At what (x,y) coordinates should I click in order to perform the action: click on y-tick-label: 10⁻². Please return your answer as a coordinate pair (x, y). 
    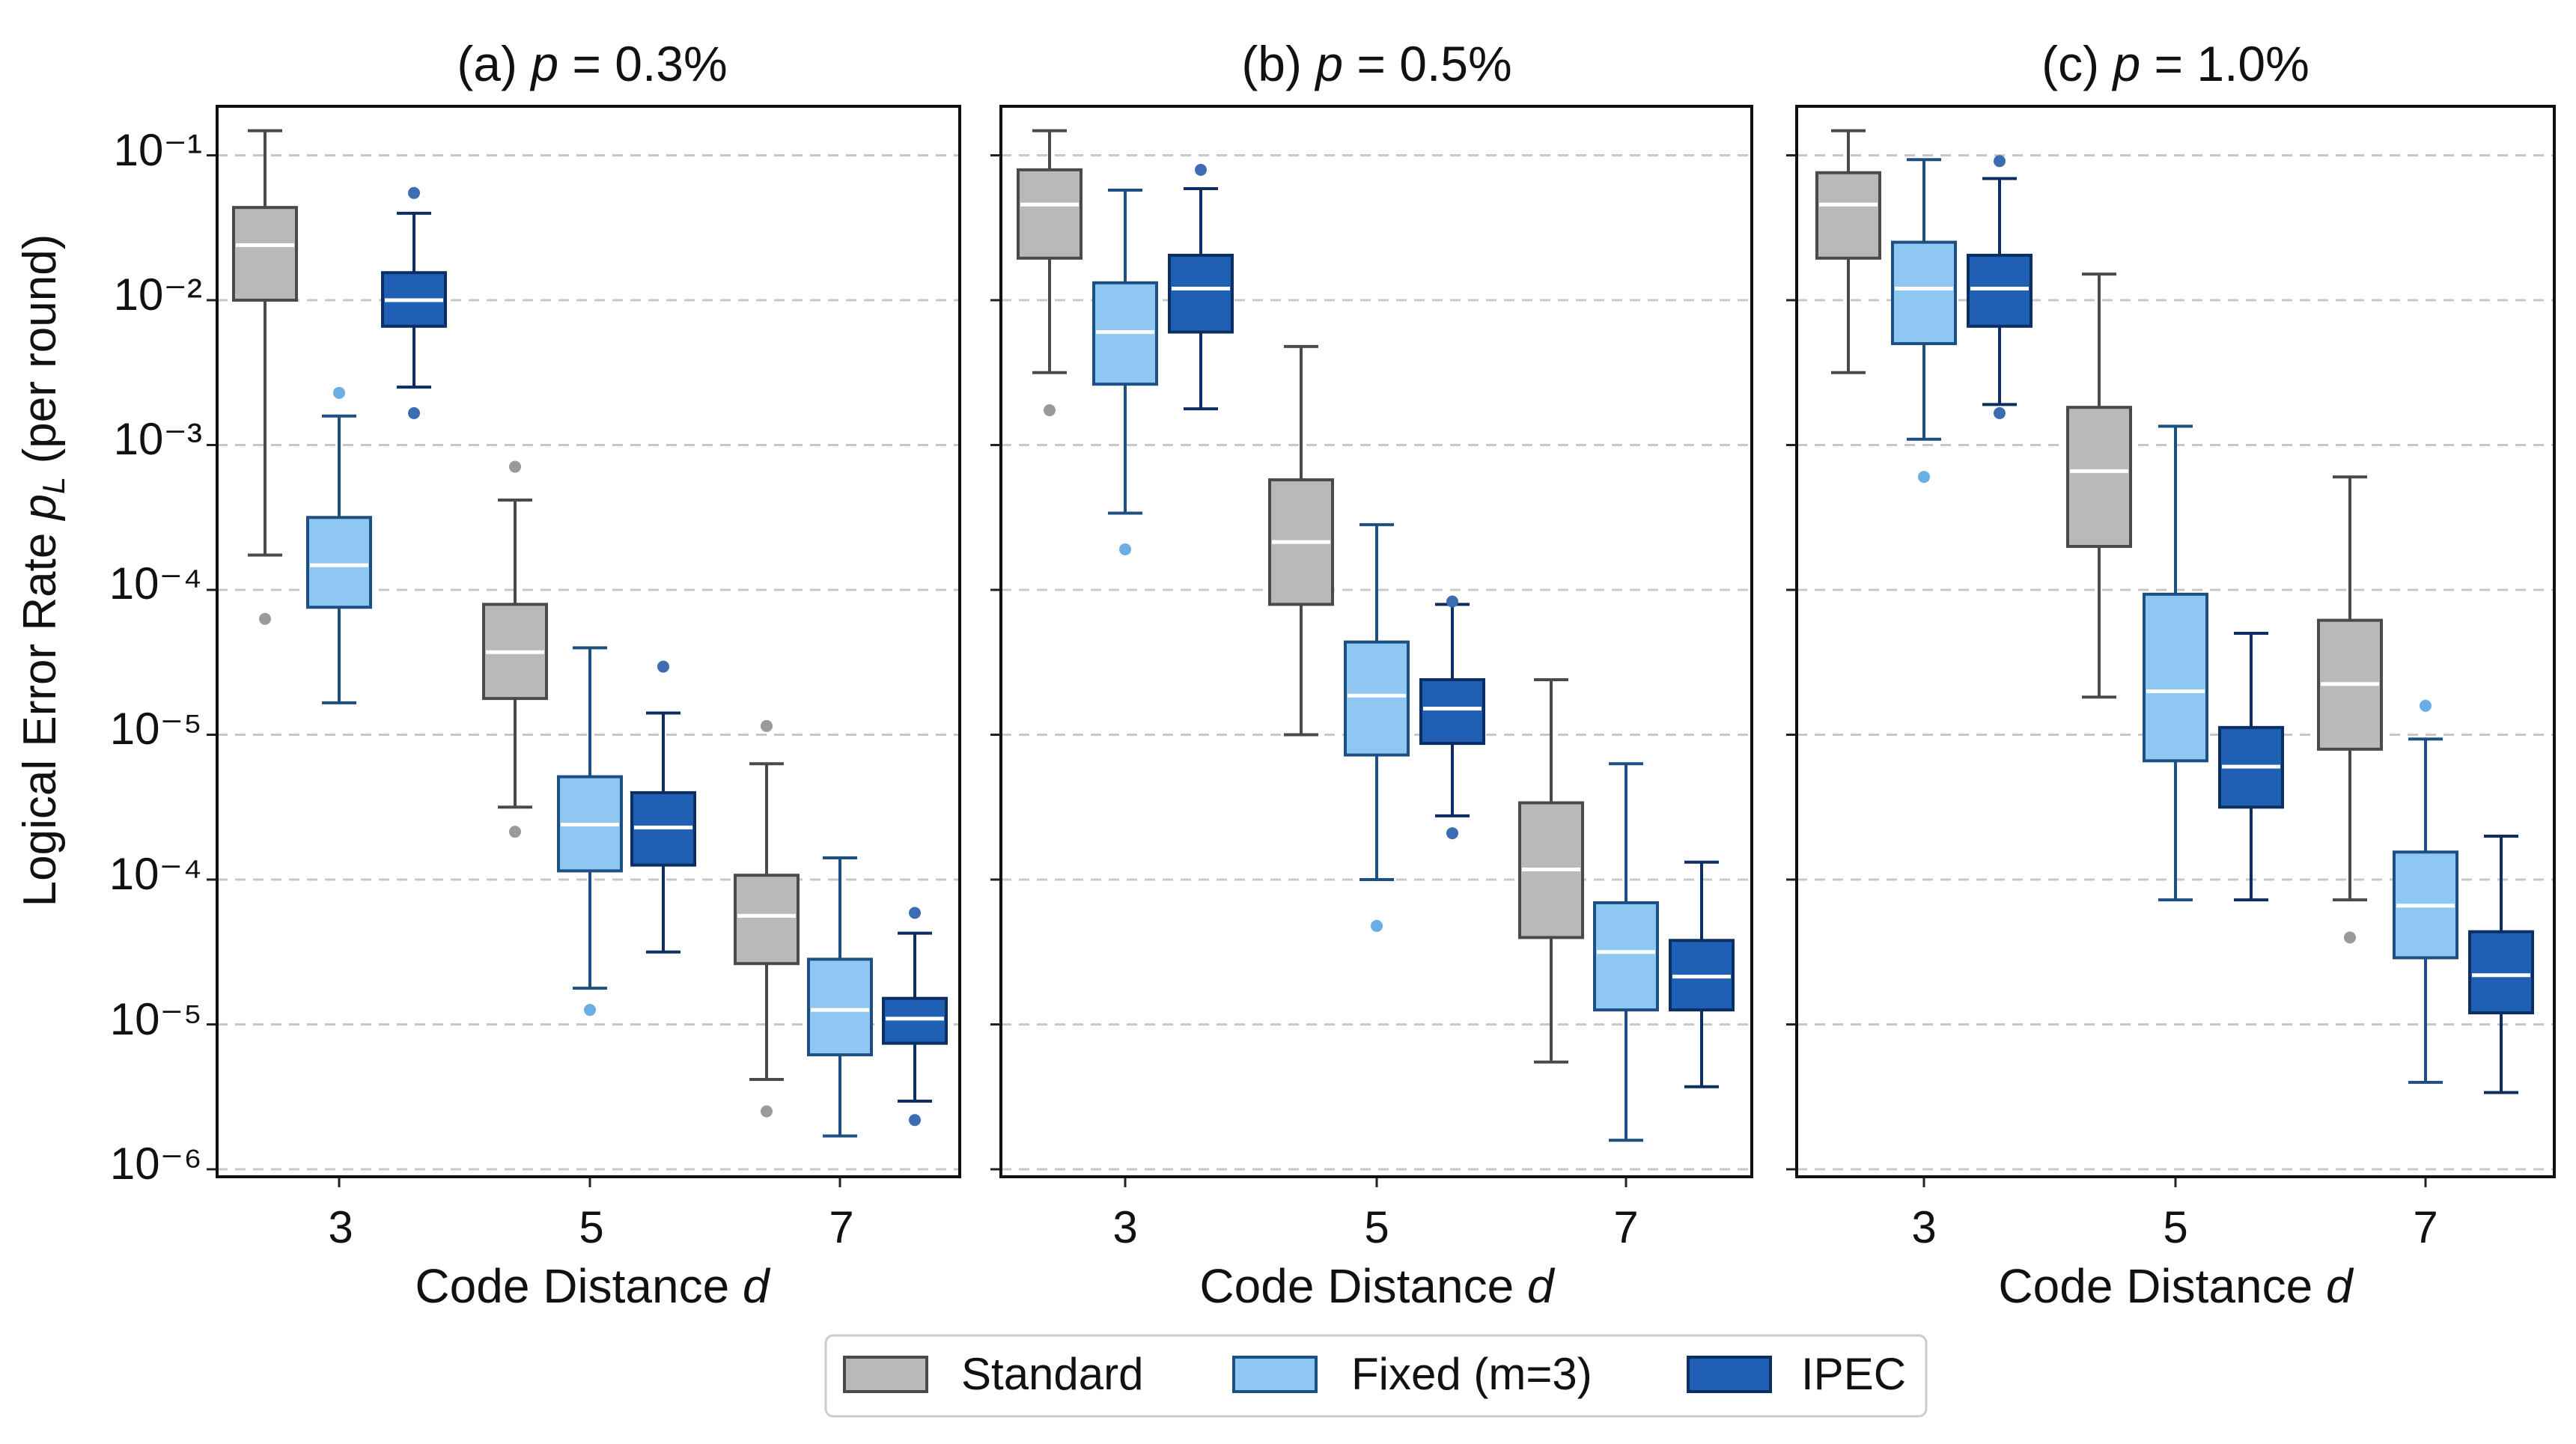
    Looking at the image, I should click on (158, 294).